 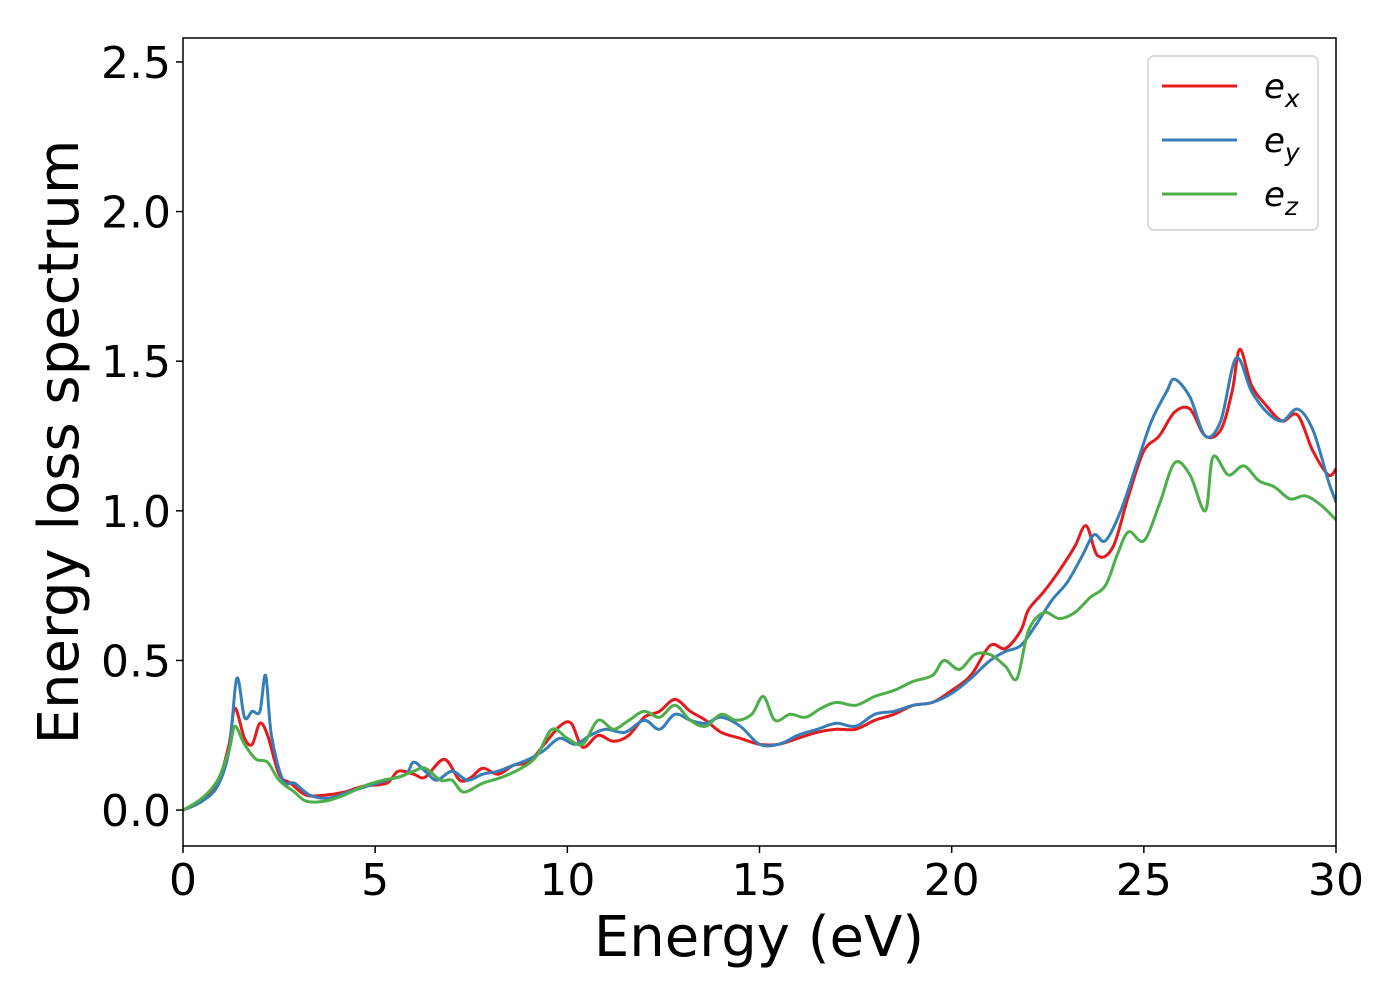 I want to click on legend: ex ey ez, so click(x=1233, y=143).